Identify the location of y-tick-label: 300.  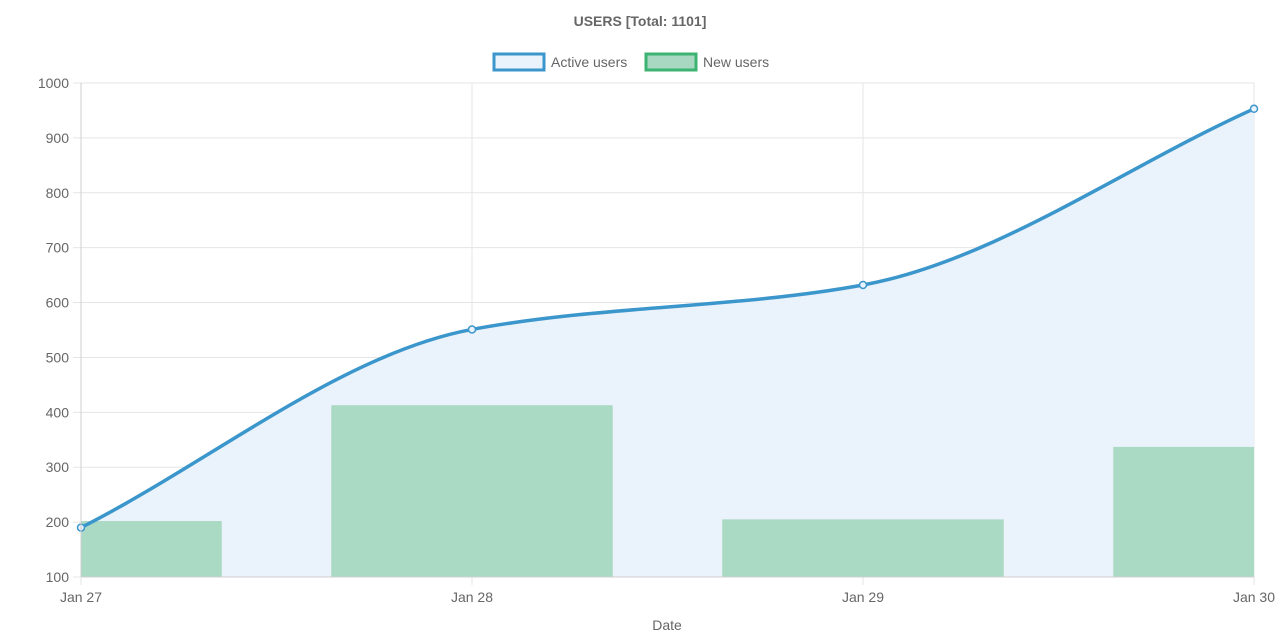
(58, 467).